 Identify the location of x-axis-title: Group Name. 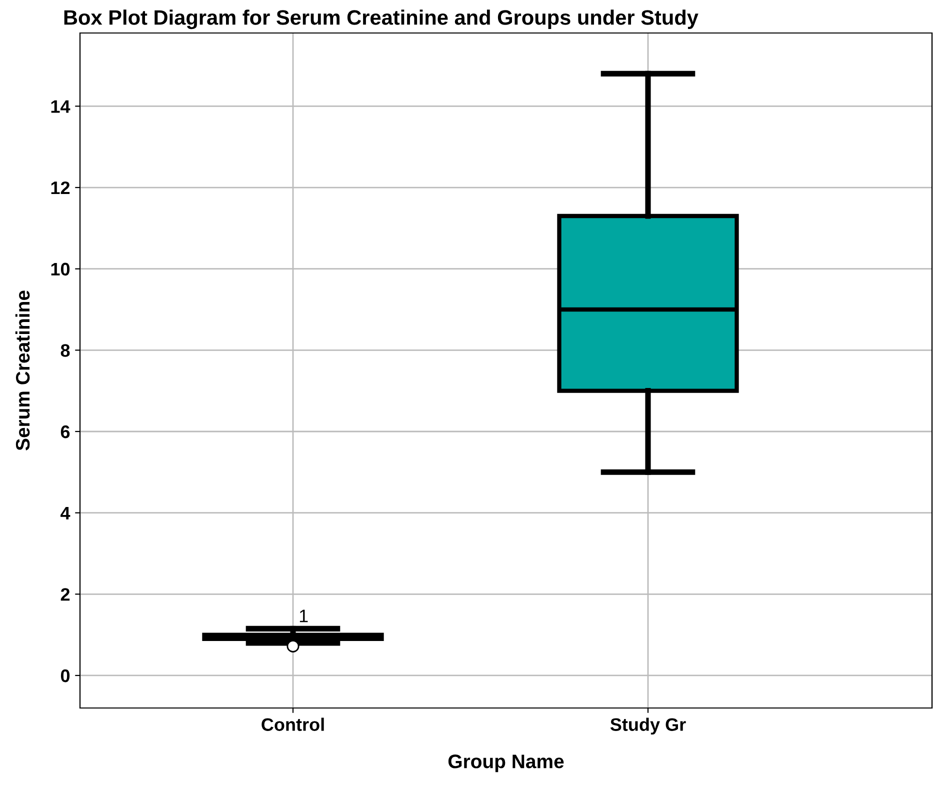
(506, 763).